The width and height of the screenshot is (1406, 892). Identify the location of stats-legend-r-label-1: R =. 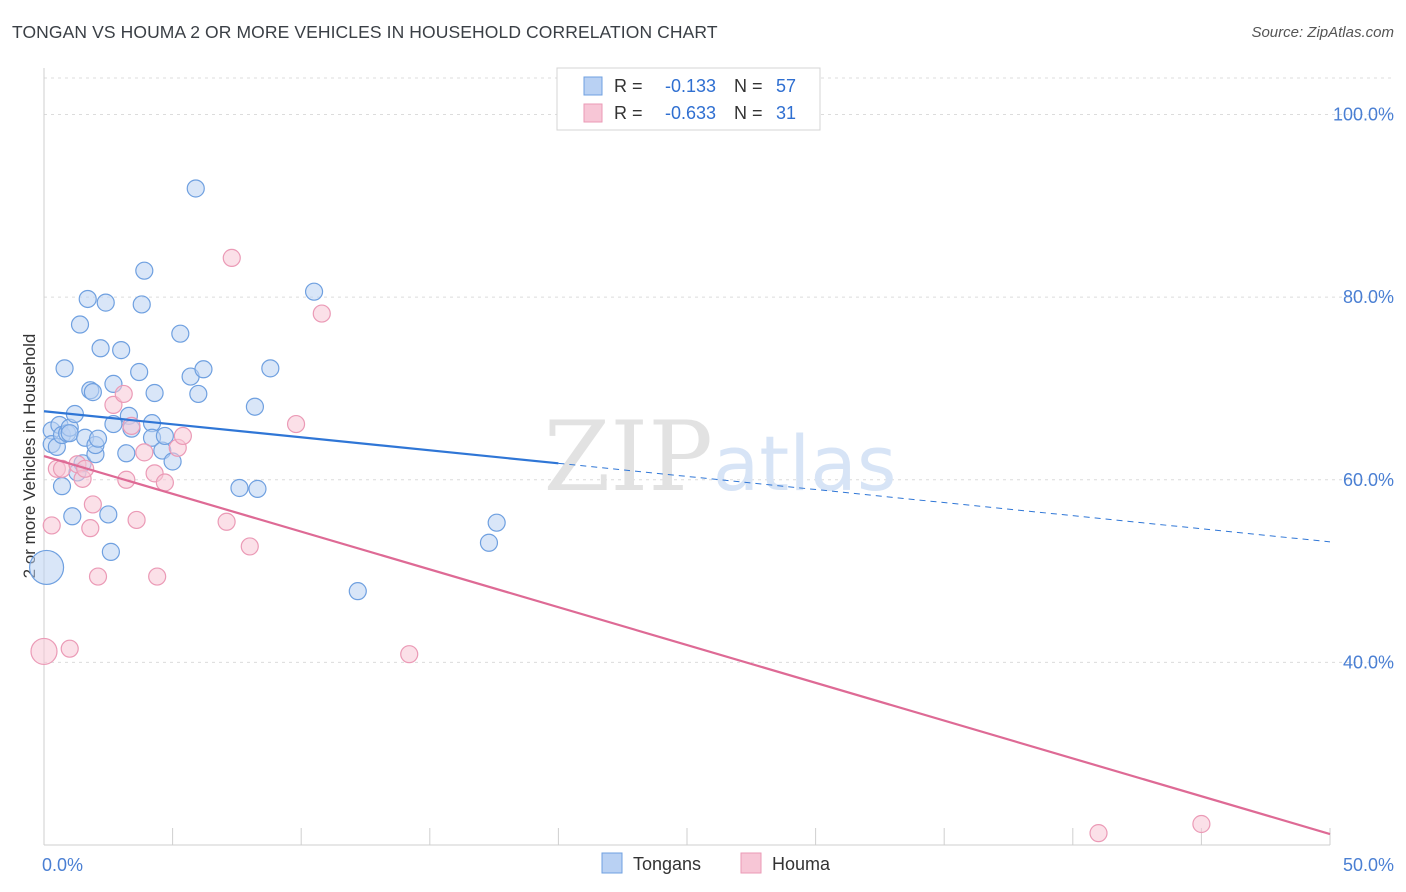
(628, 113).